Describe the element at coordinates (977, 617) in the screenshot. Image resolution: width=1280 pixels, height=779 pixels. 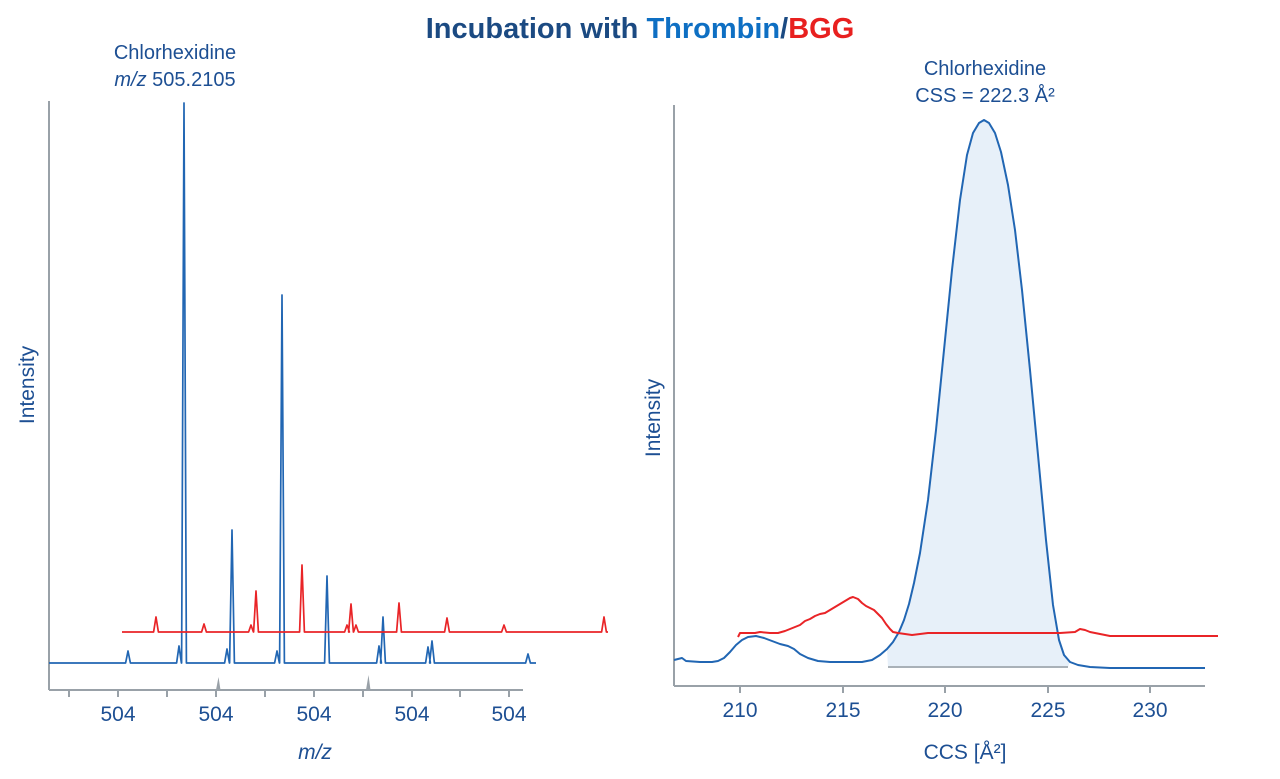
I see `chlorhexidine-bgg-mobilogram` at that location.